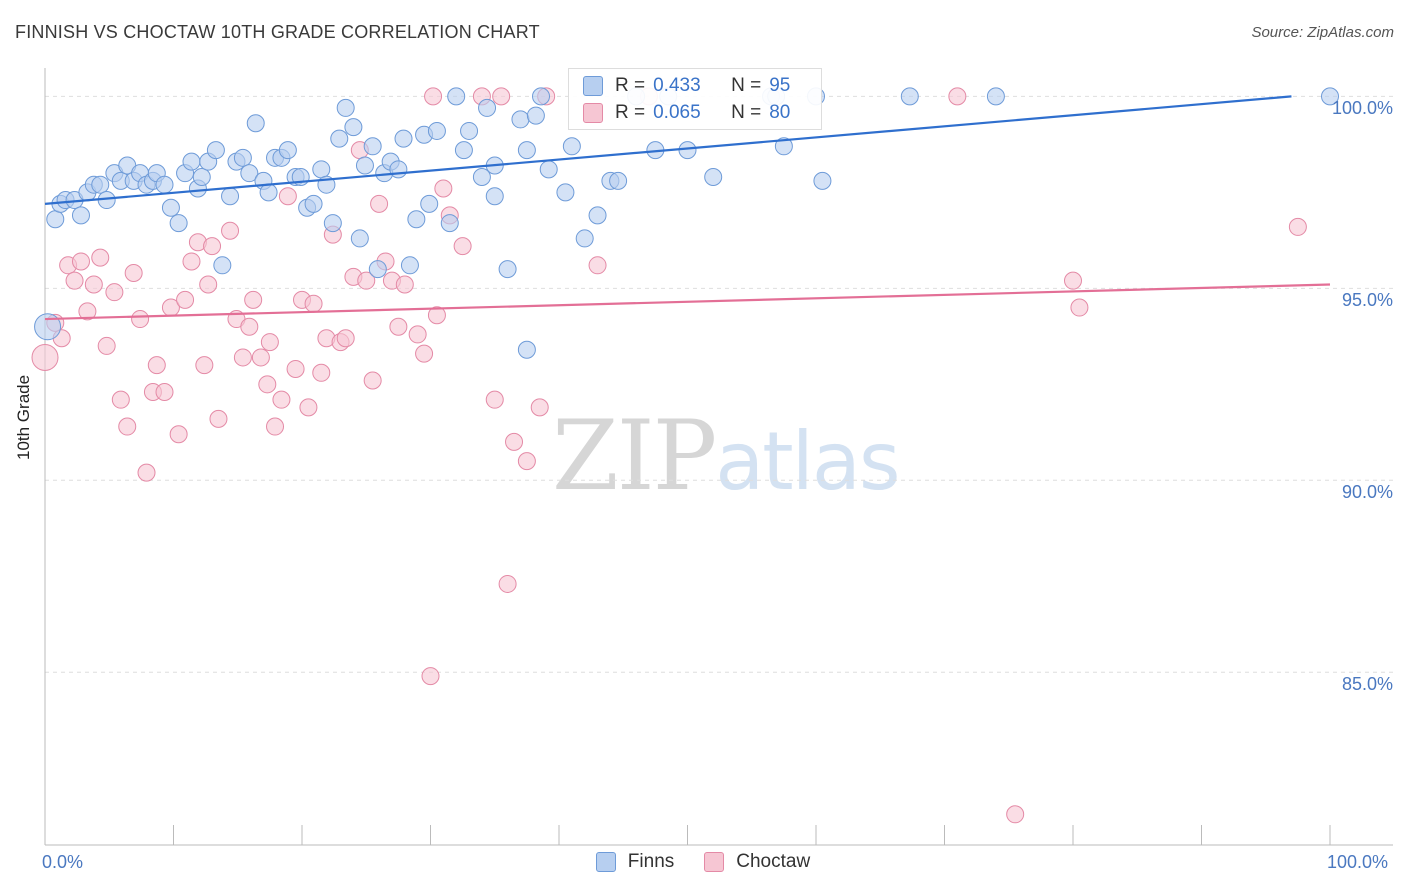 The height and width of the screenshot is (892, 1406). I want to click on legend-item-choctaw: Choctaw, so click(757, 862).